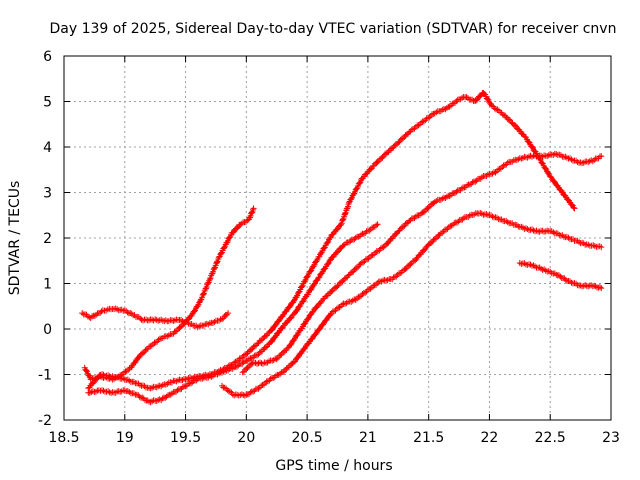 The width and height of the screenshot is (640, 480). I want to click on x-tick-label: 18.5, so click(63, 438).